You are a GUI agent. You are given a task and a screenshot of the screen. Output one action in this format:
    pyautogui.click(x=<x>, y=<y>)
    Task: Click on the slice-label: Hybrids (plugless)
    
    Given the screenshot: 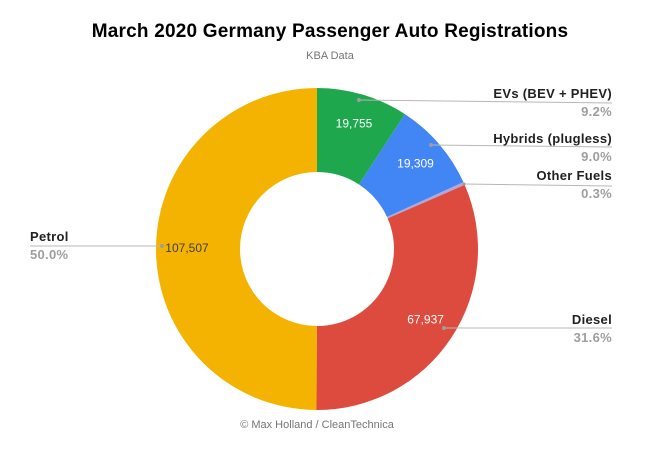 What is the action you would take?
    pyautogui.click(x=552, y=138)
    